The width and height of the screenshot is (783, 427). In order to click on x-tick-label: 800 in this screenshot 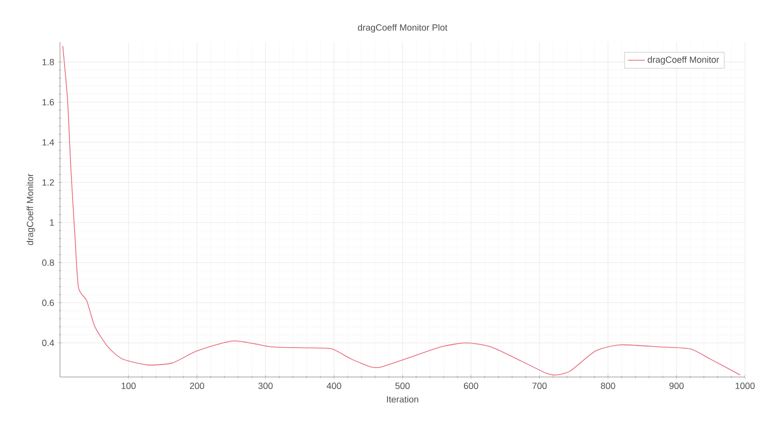, I will do `click(608, 386)`.